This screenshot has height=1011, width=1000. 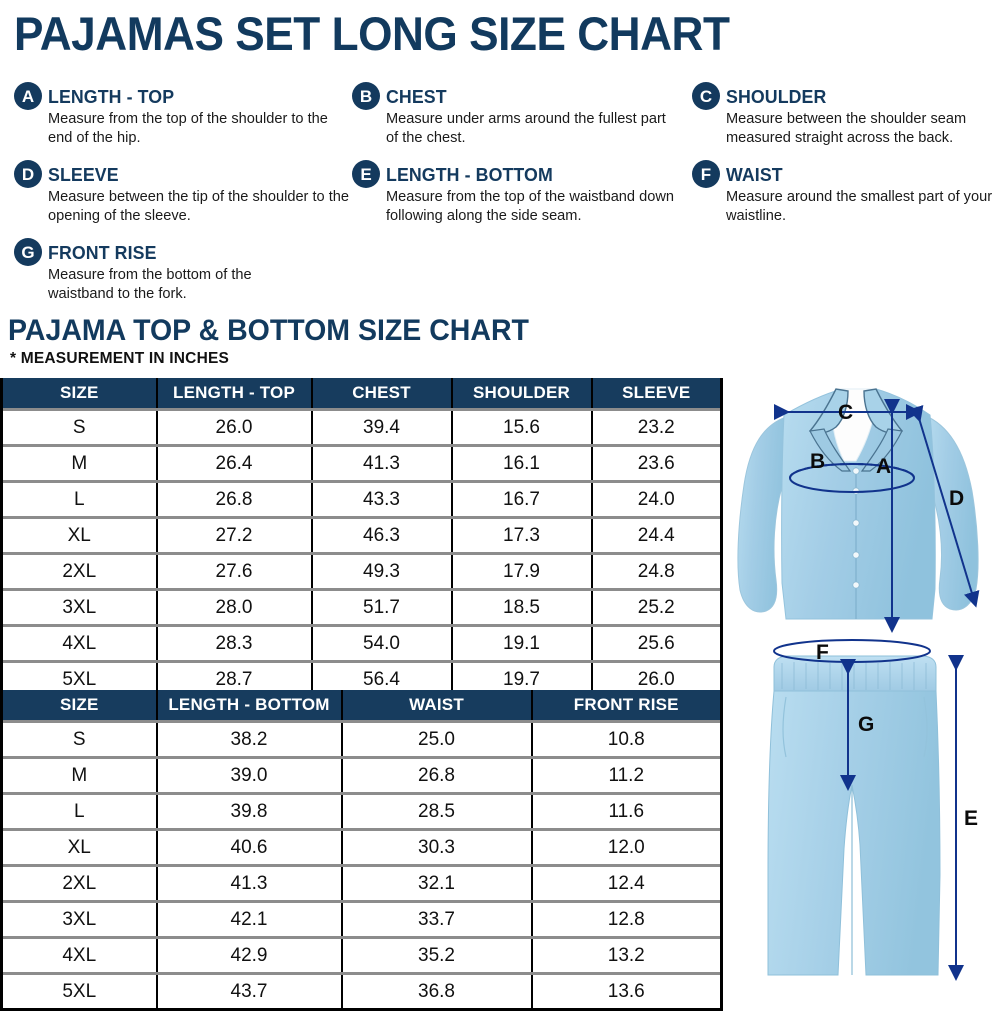 I want to click on cell-value: 12.0, so click(x=626, y=847).